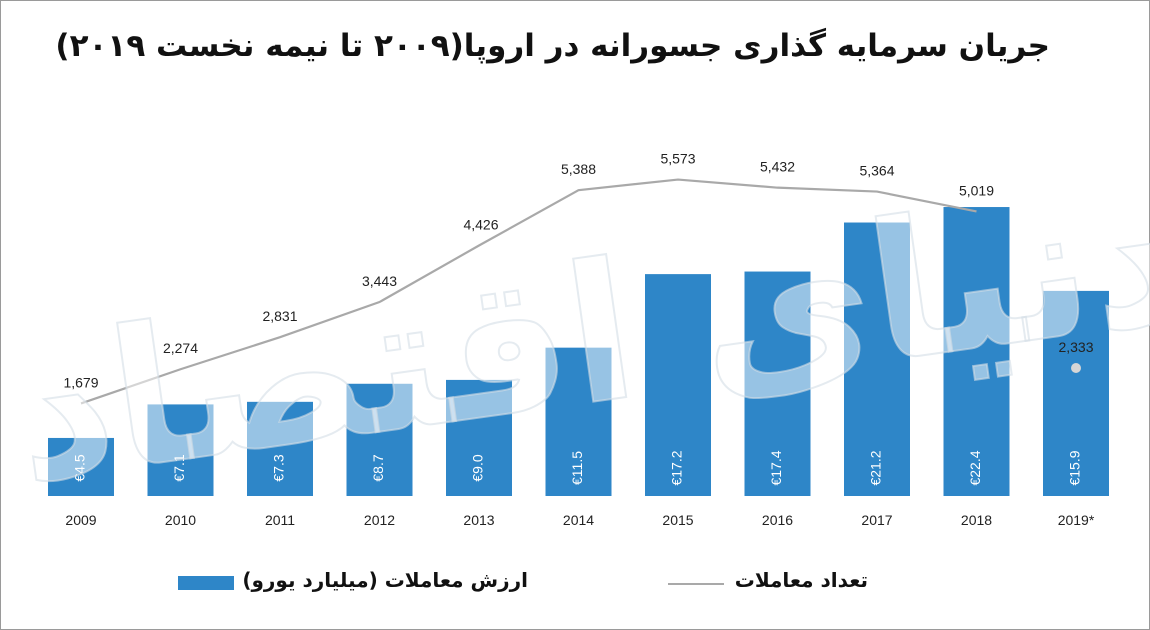 The image size is (1150, 630). Describe the element at coordinates (279, 316) in the screenshot. I see `count-value-label: 2,831` at that location.